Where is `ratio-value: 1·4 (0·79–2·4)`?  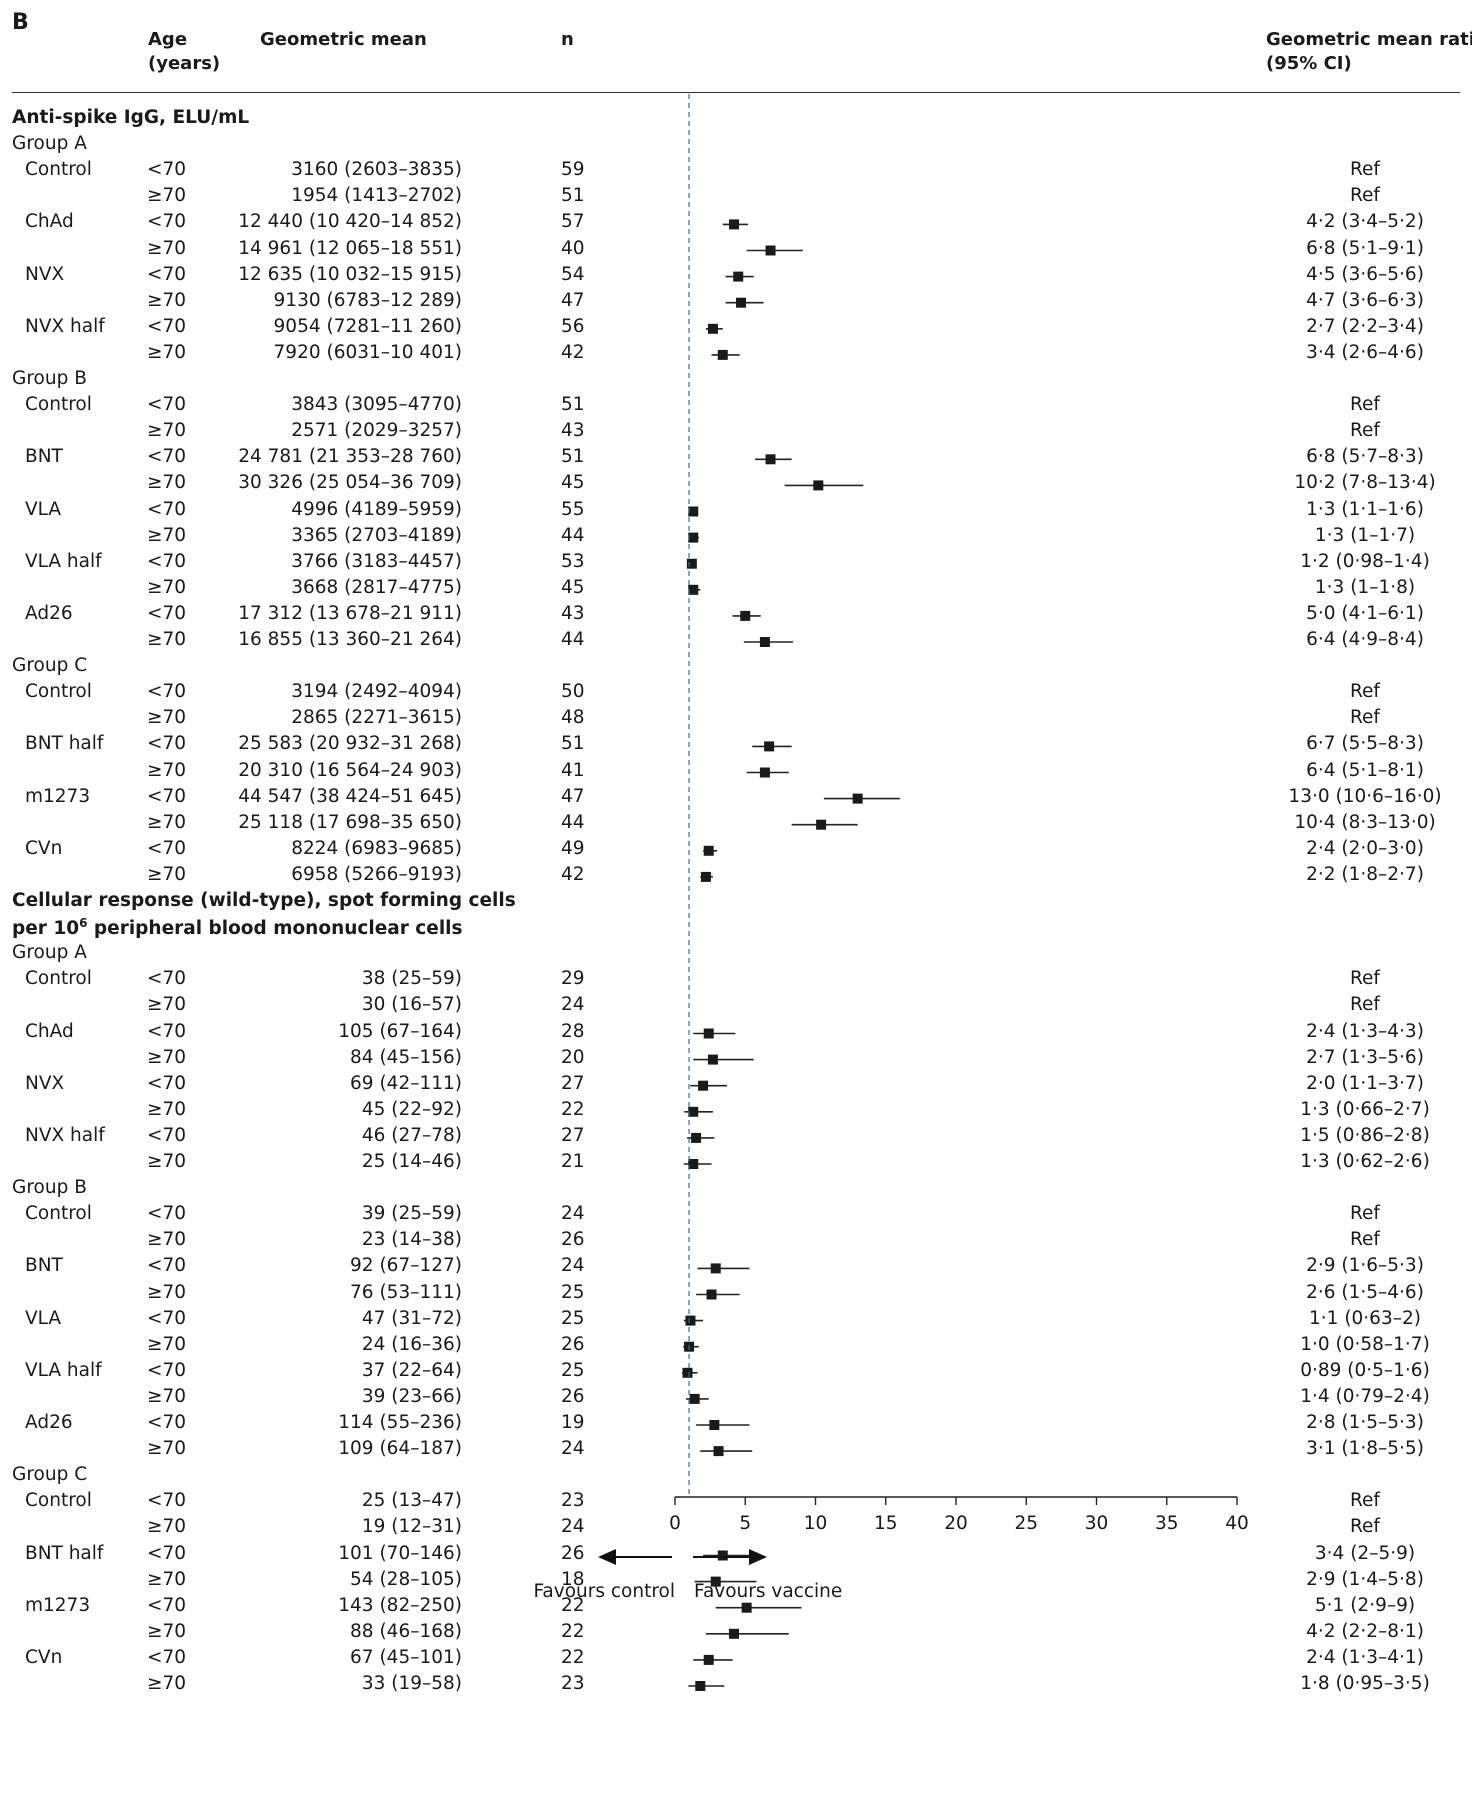
ratio-value: 1·4 (0·79–2·4) is located at coordinates (1365, 1396).